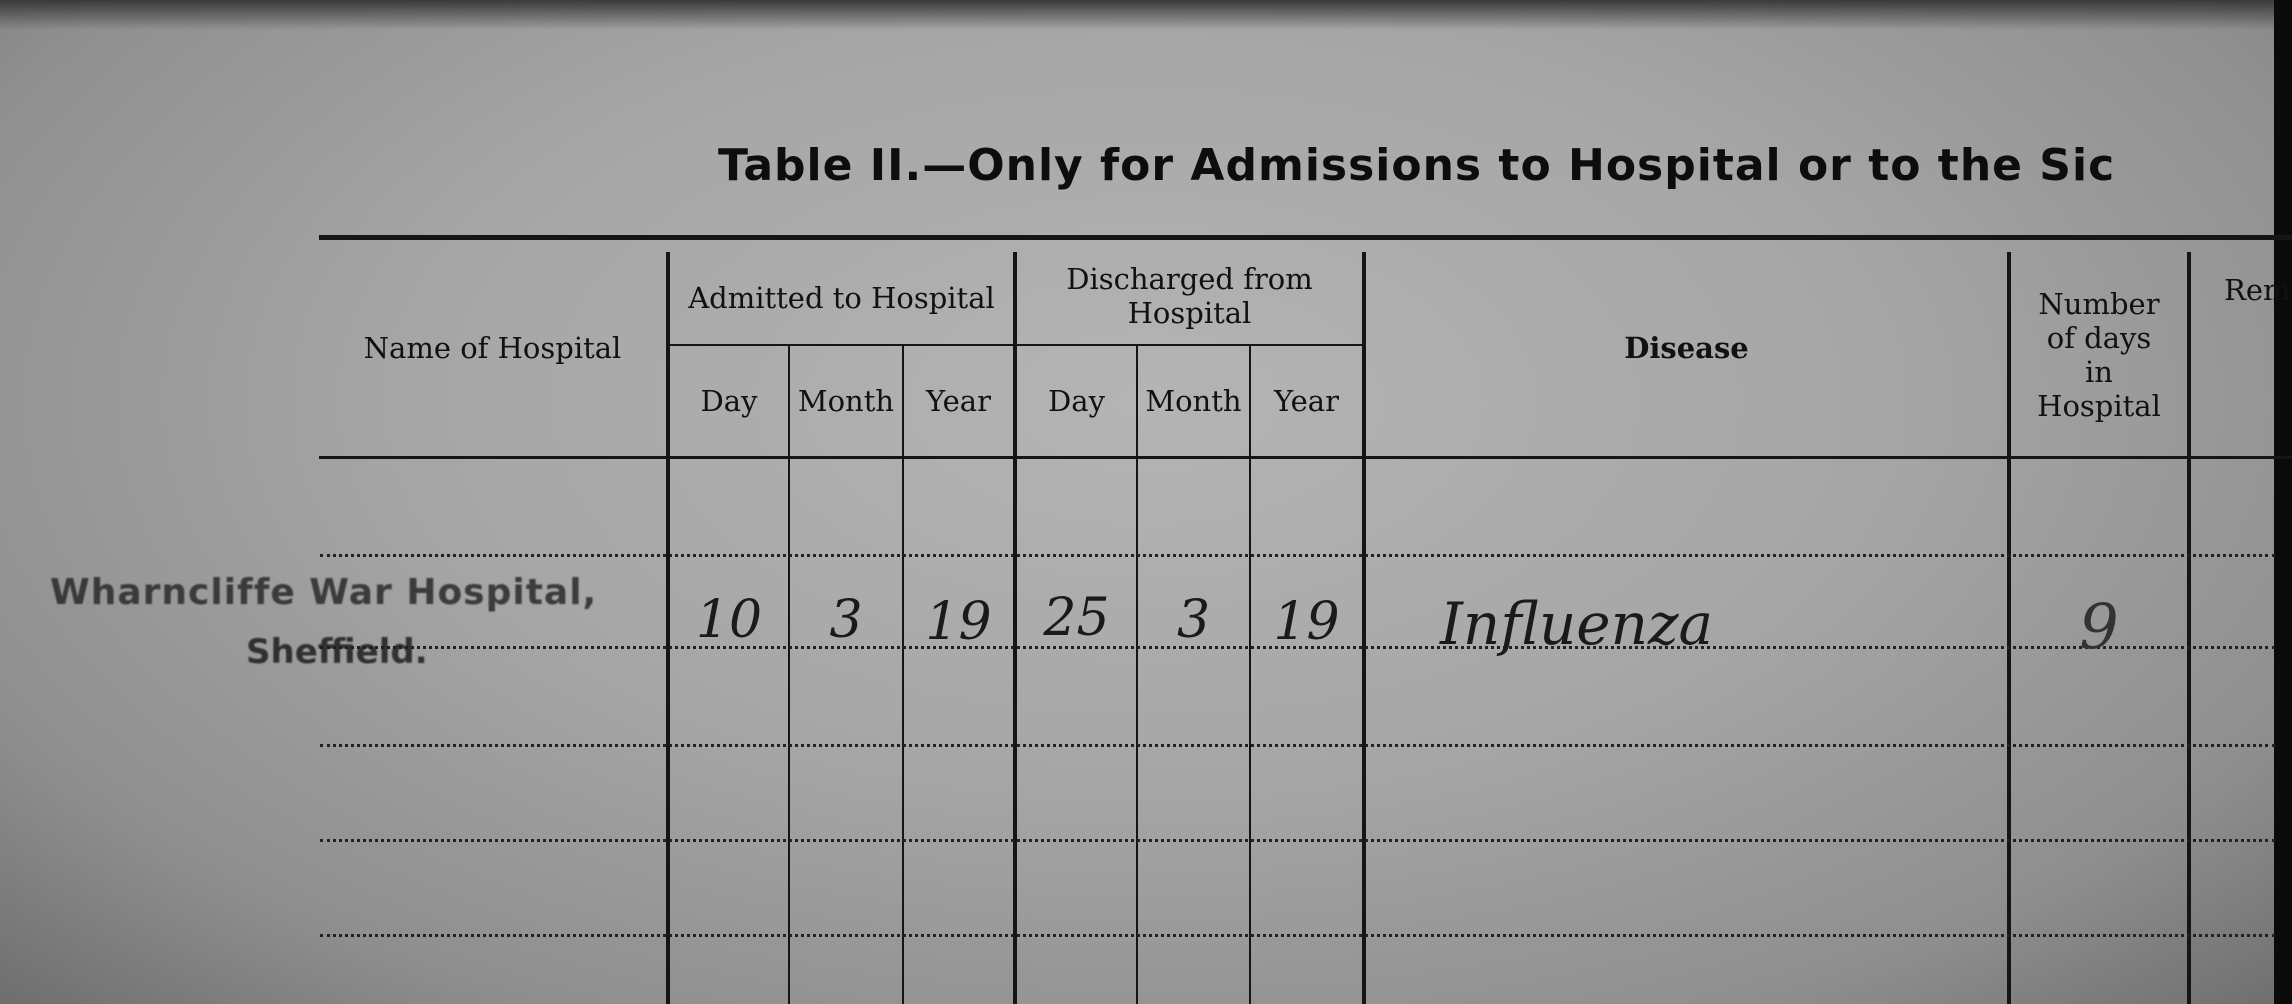 The height and width of the screenshot is (1004, 2292). I want to click on hospital-stamp-line2: Sheffield., so click(337, 652).